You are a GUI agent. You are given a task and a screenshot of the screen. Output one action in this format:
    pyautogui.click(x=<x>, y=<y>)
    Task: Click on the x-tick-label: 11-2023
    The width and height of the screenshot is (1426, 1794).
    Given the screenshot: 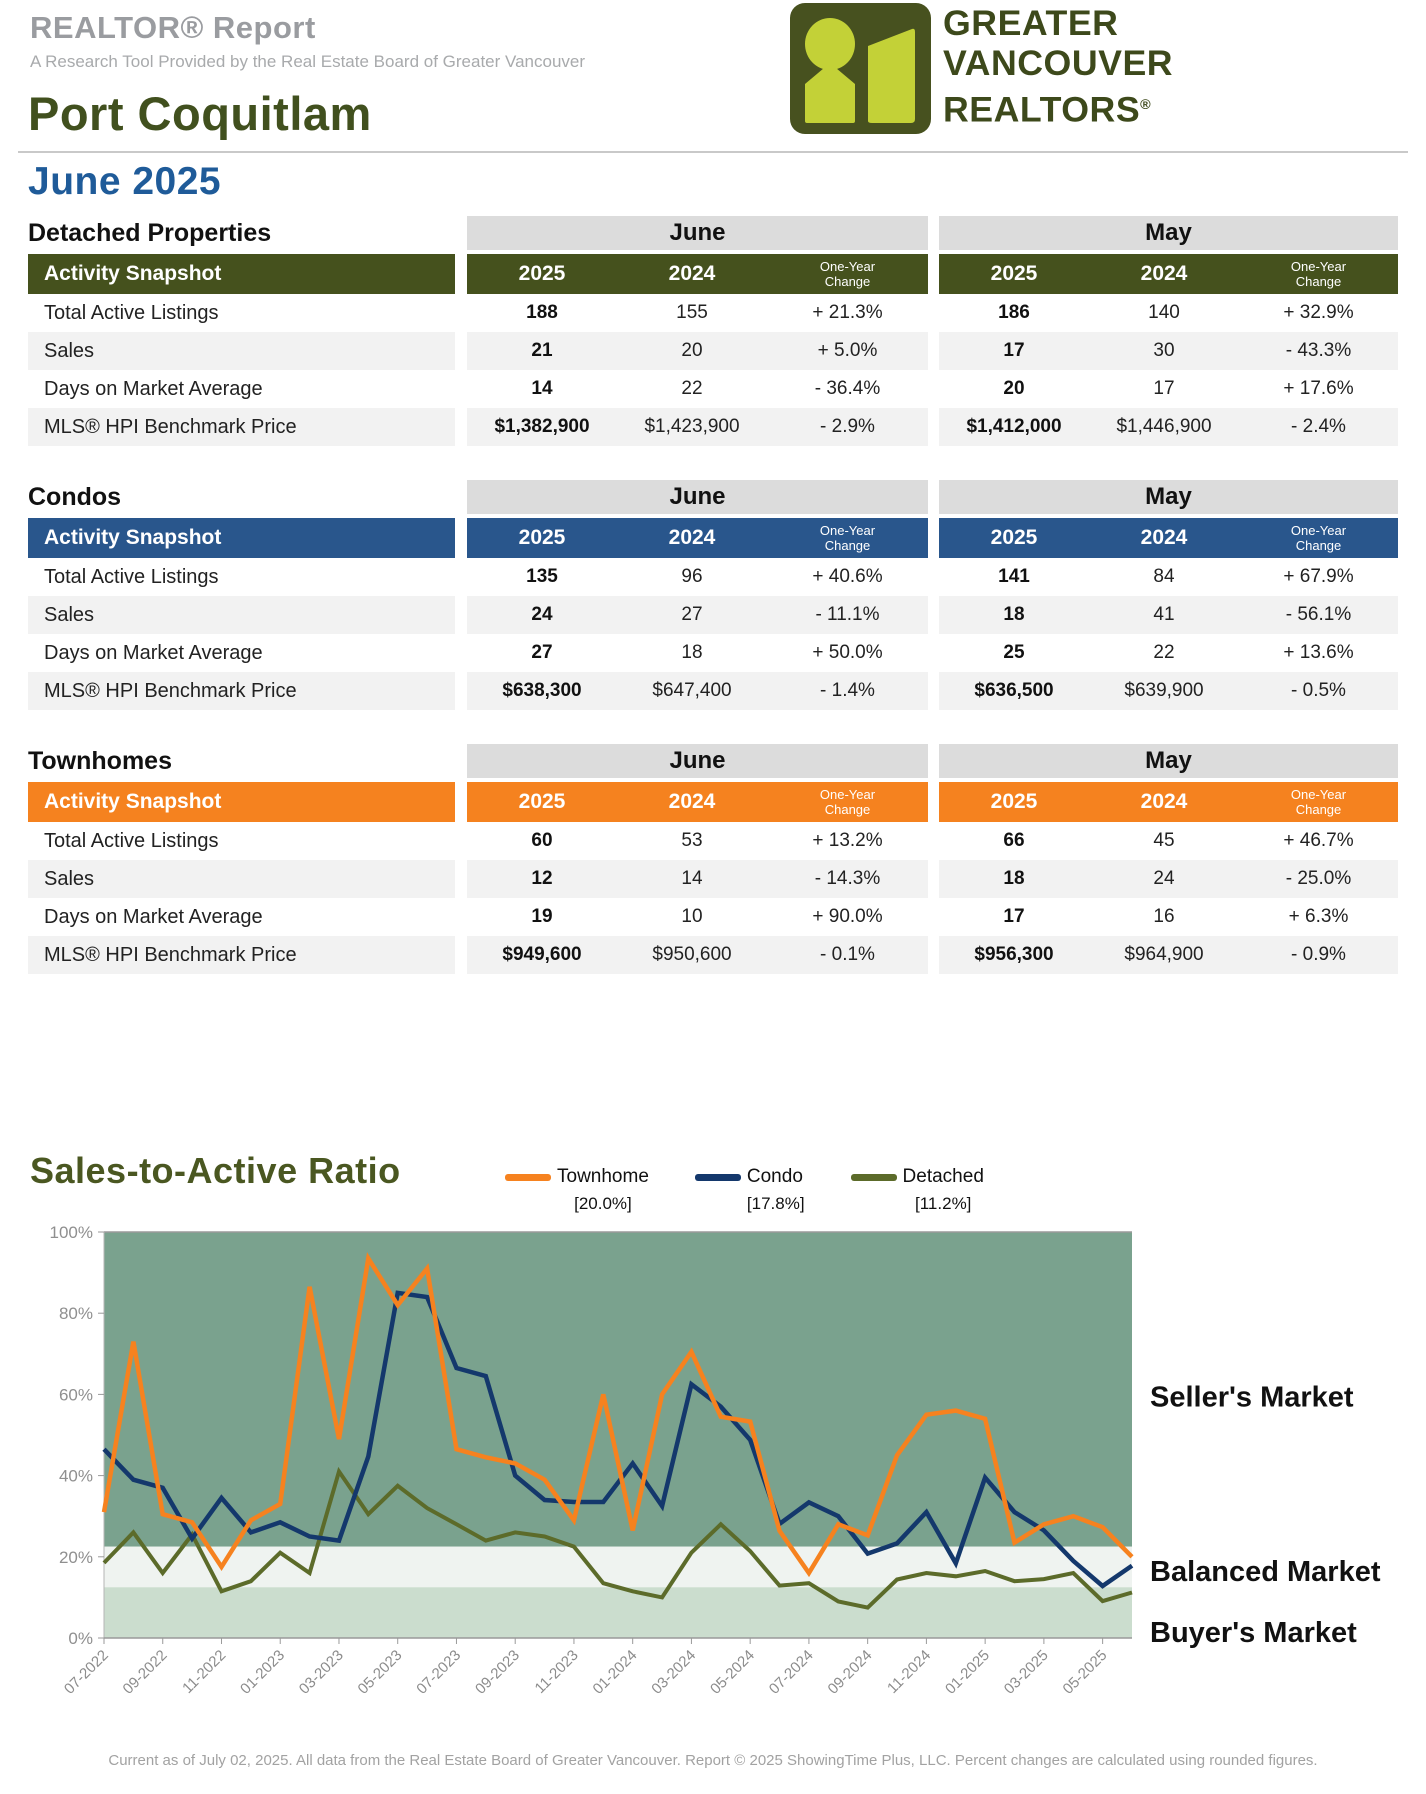 What is the action you would take?
    pyautogui.click(x=557, y=1672)
    